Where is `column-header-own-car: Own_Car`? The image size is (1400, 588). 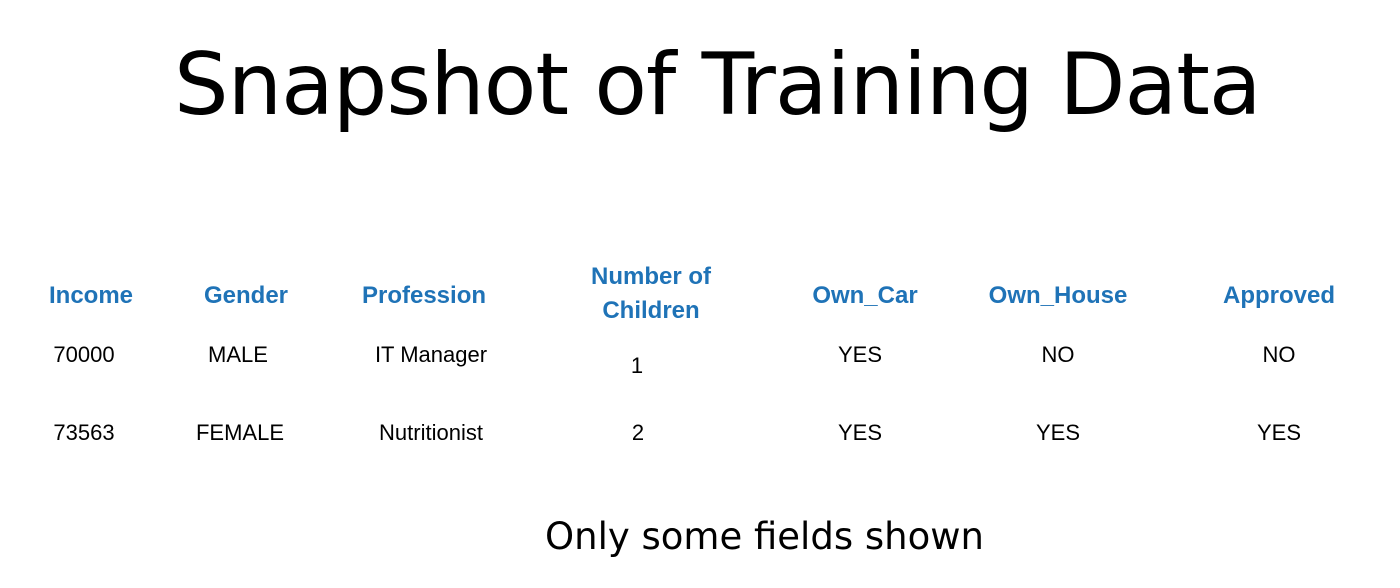 column-header-own-car: Own_Car is located at coordinates (864, 296).